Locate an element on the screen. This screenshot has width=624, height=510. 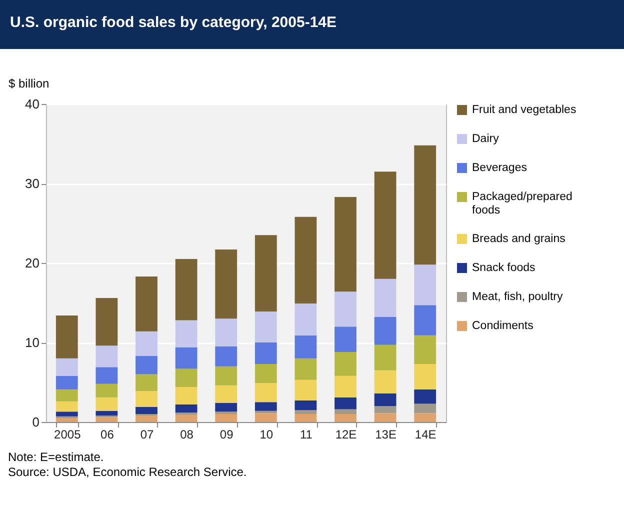
y-tick-label: 20 is located at coordinates (32, 263).